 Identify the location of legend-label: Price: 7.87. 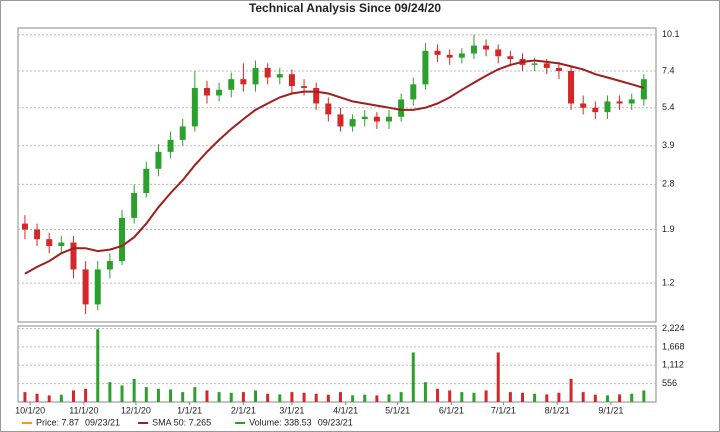
(57, 422).